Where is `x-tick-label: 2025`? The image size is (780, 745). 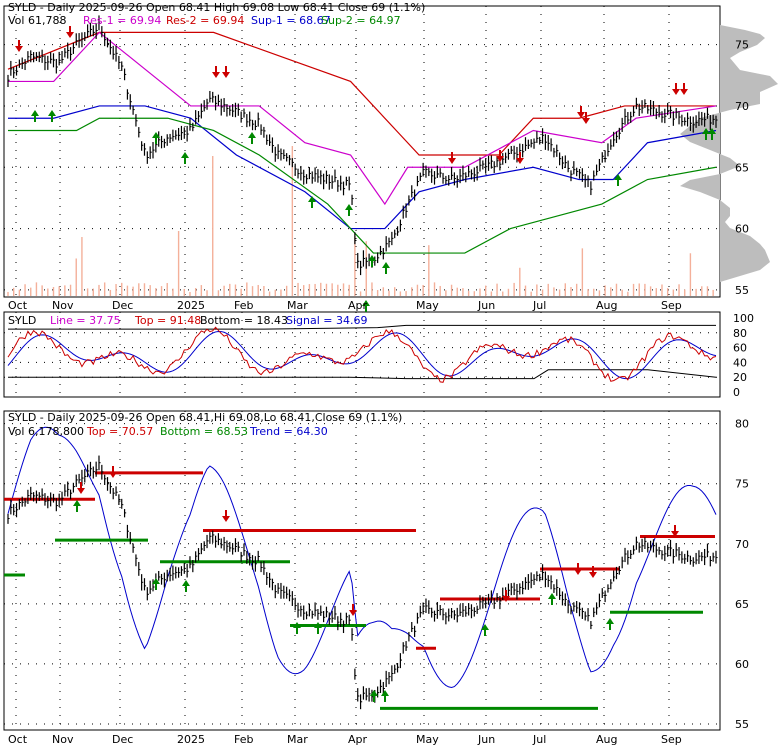 x-tick-label: 2025 is located at coordinates (191, 305).